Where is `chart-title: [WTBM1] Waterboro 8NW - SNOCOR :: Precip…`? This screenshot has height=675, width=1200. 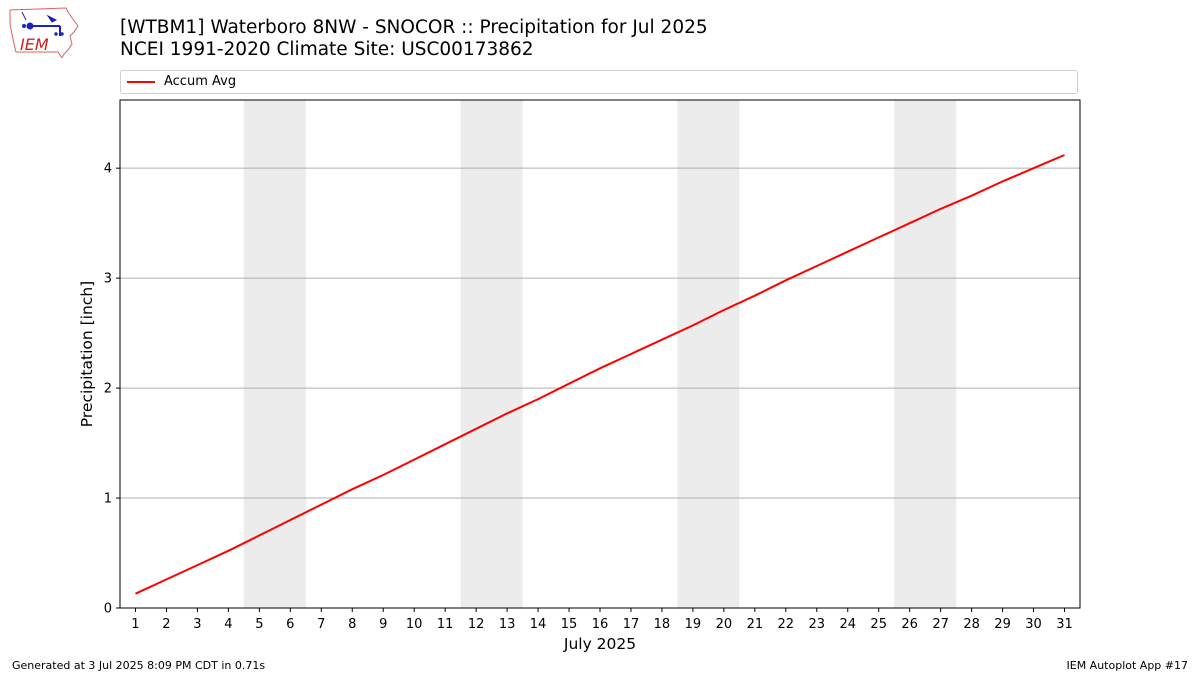 chart-title: [WTBM1] Waterboro 8NW - SNOCOR :: Precip… is located at coordinates (414, 39).